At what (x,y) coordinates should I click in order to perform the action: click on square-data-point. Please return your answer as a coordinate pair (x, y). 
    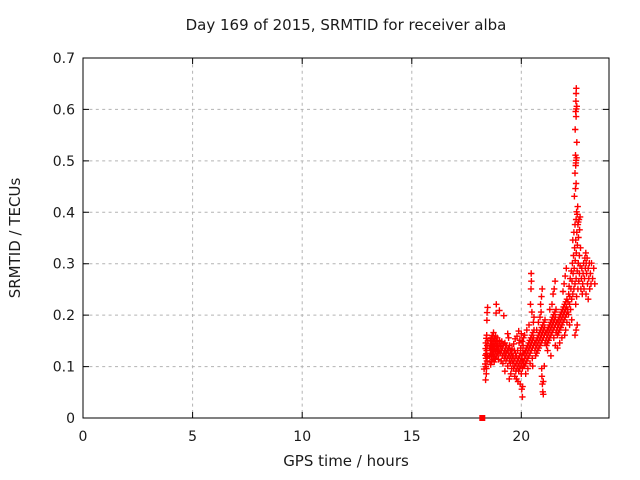
    Looking at the image, I should click on (482, 418).